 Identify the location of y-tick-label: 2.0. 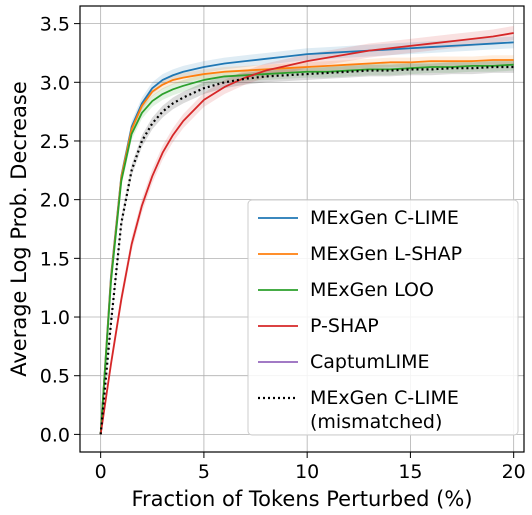
(55, 201).